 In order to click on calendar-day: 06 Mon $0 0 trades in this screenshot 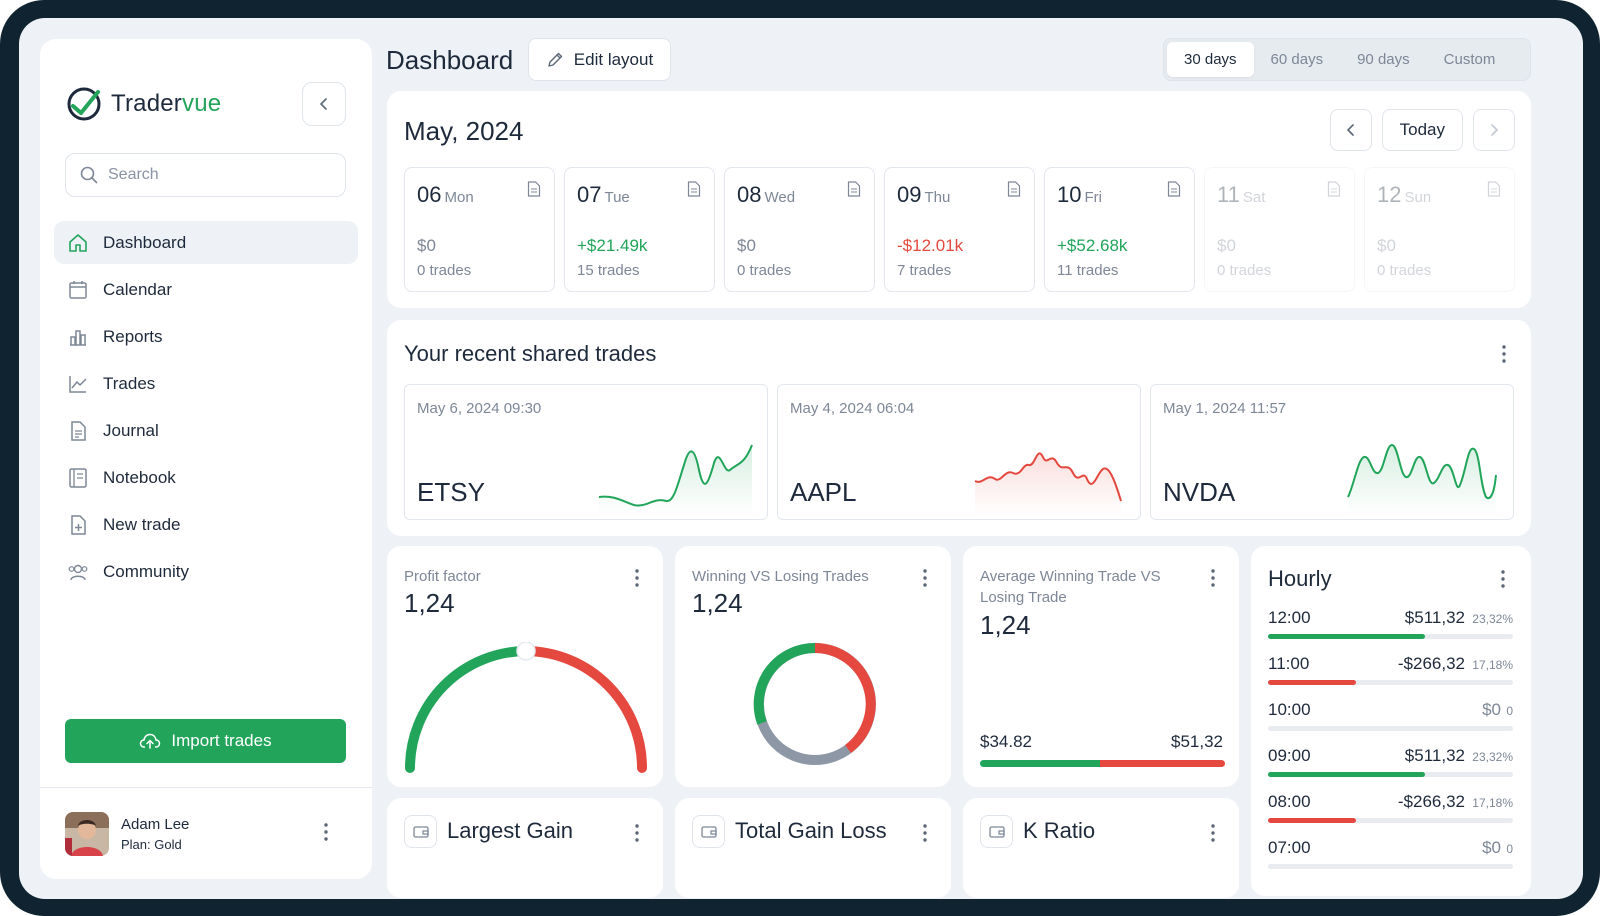, I will do `click(479, 229)`.